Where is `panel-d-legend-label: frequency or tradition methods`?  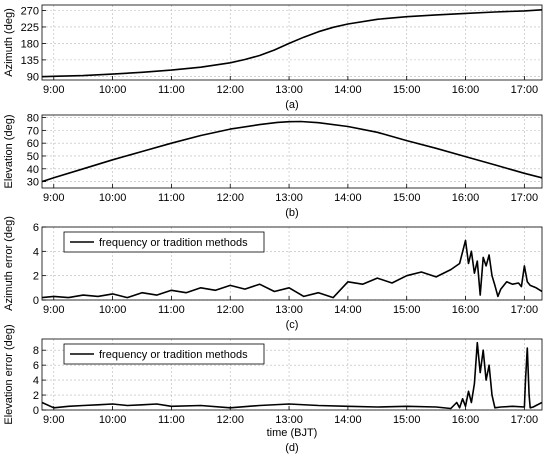 panel-d-legend-label: frequency or tradition methods is located at coordinates (173, 355).